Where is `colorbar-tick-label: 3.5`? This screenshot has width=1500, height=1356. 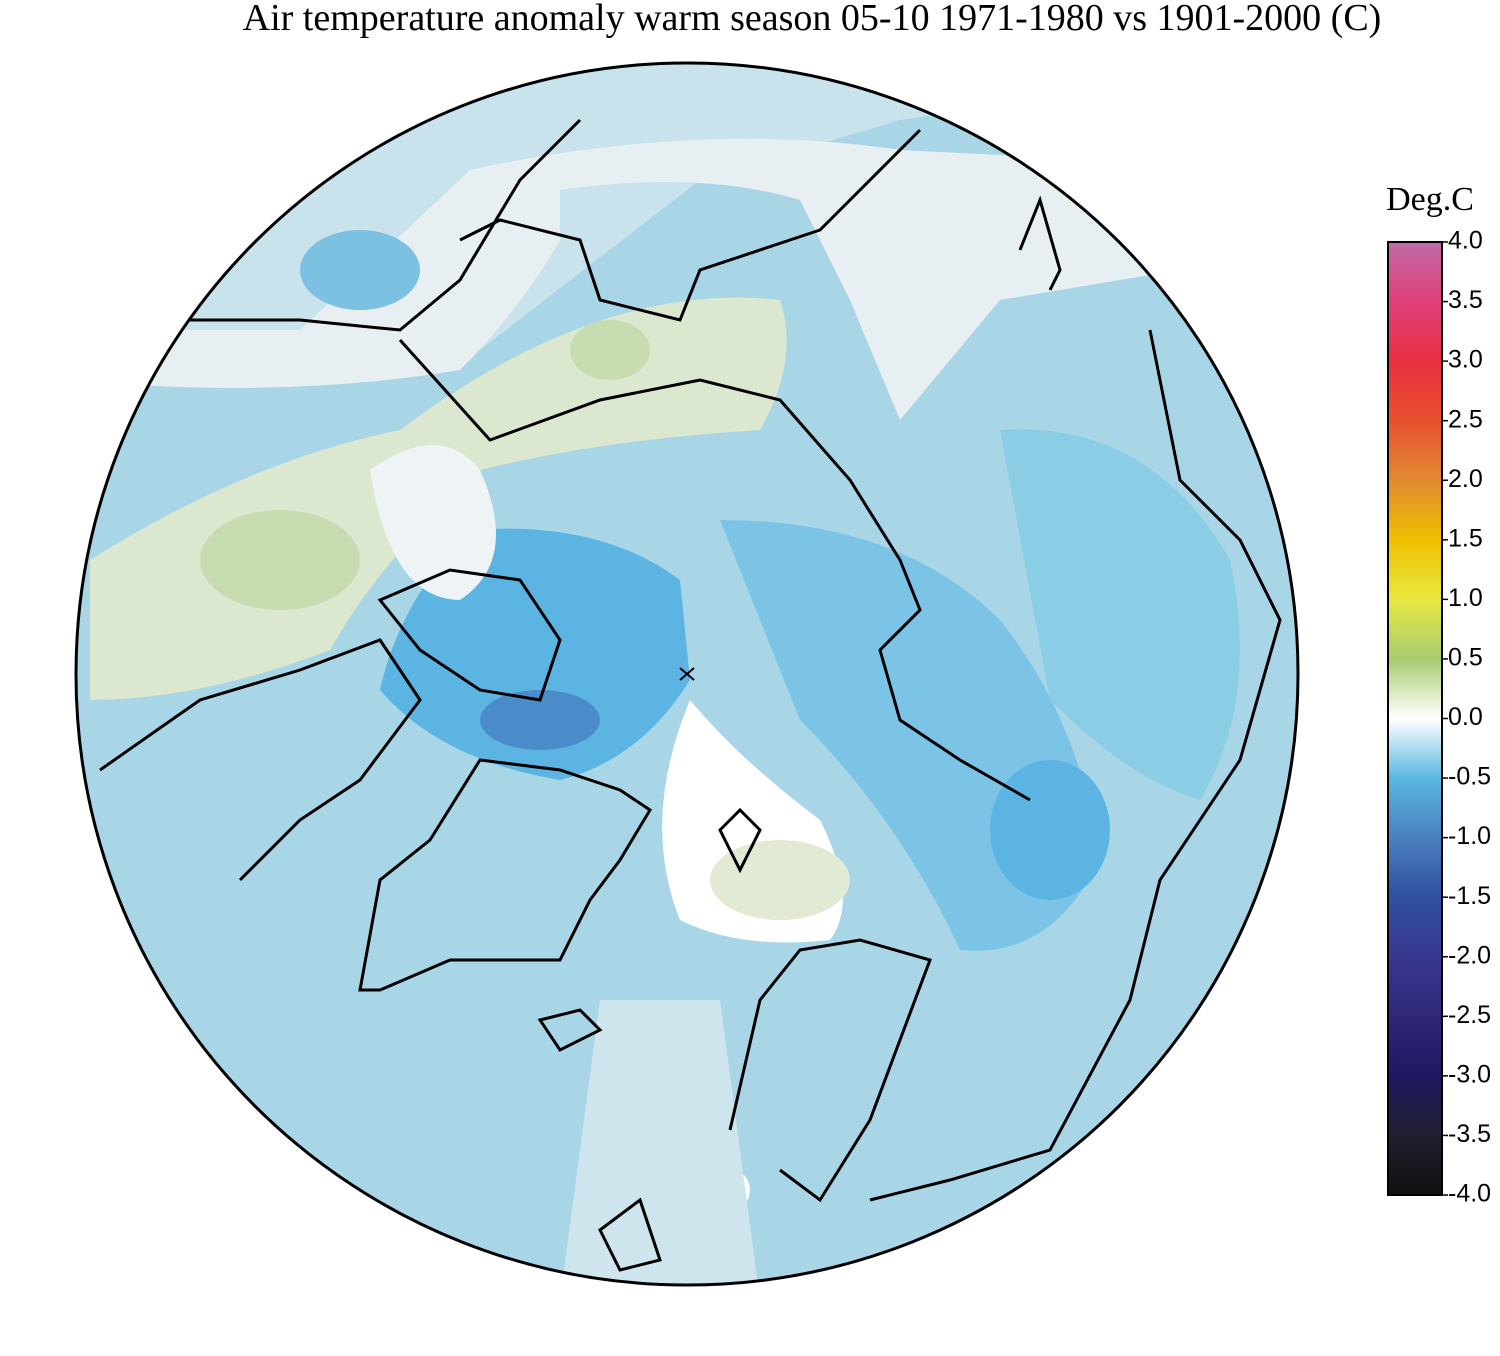
colorbar-tick-label: 3.5 is located at coordinates (1465, 300).